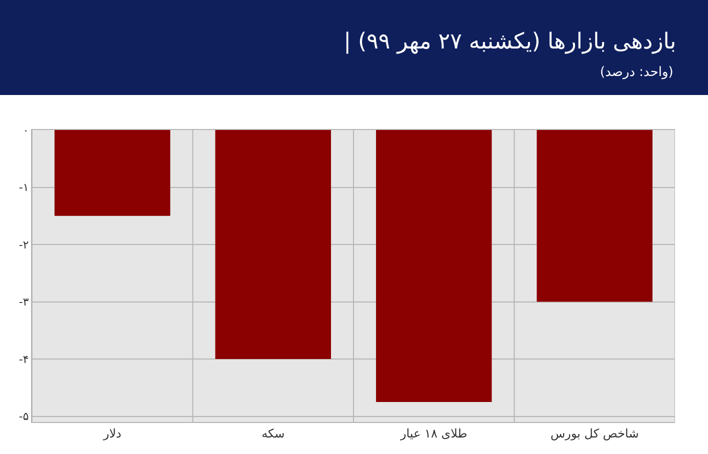  Describe the element at coordinates (510, 42) in the screenshot. I see `chart-title: | بازدهی بازارها (یکشنبه ۲۷ مهر ۹۹)` at that location.